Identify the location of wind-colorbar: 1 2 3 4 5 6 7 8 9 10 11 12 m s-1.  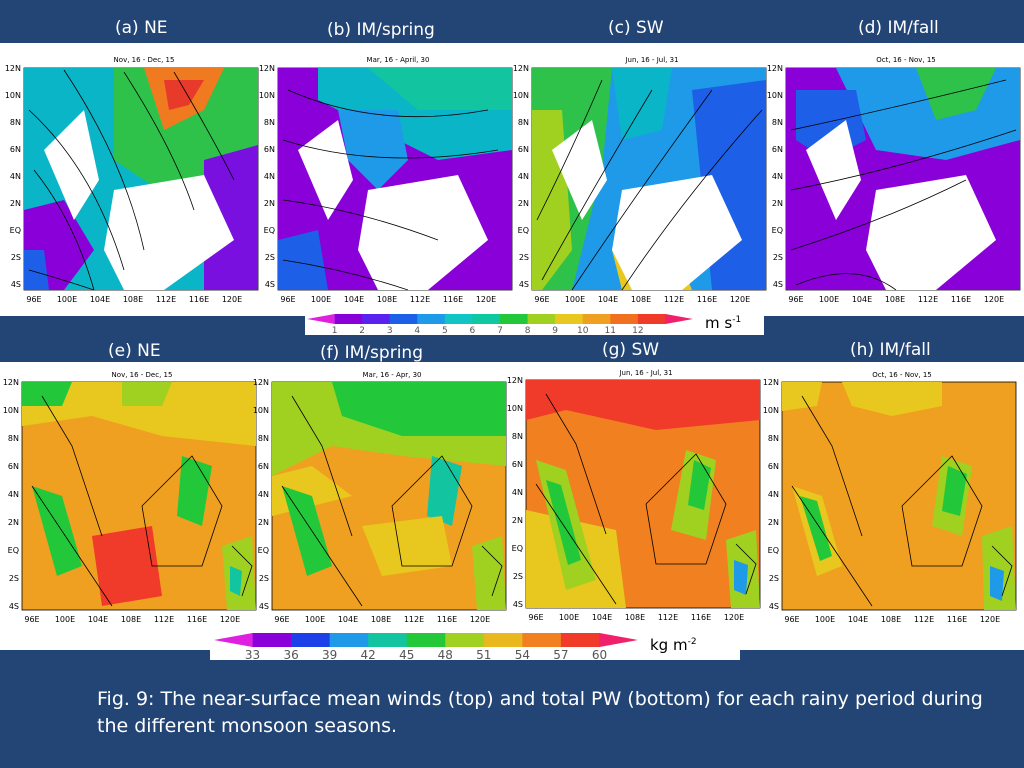
(534, 324).